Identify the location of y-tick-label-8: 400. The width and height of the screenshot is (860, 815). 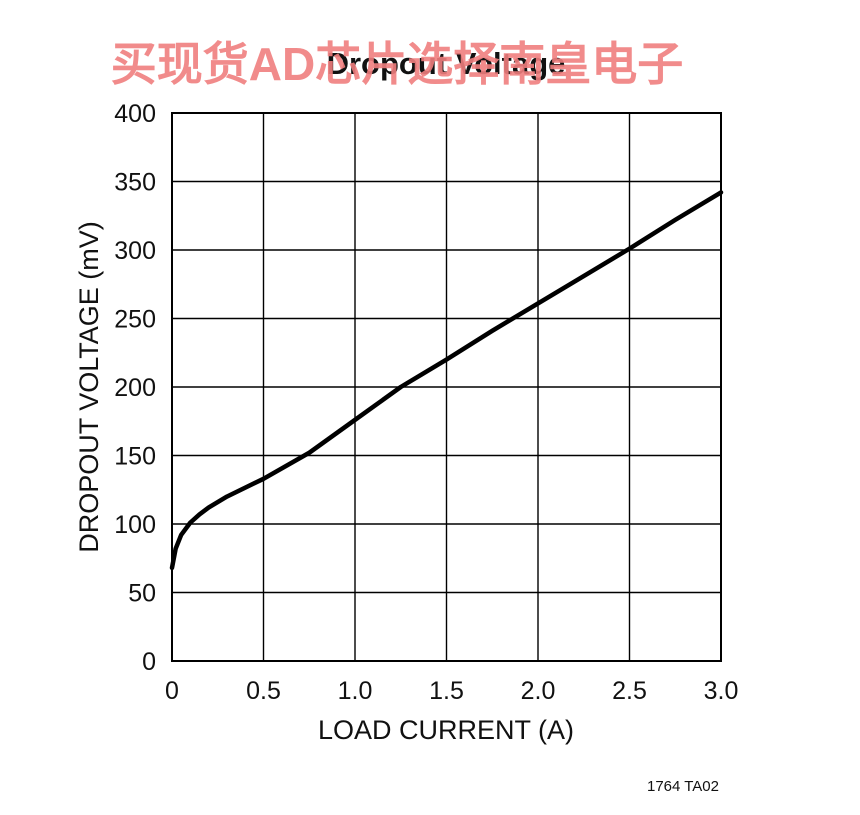
(135, 114).